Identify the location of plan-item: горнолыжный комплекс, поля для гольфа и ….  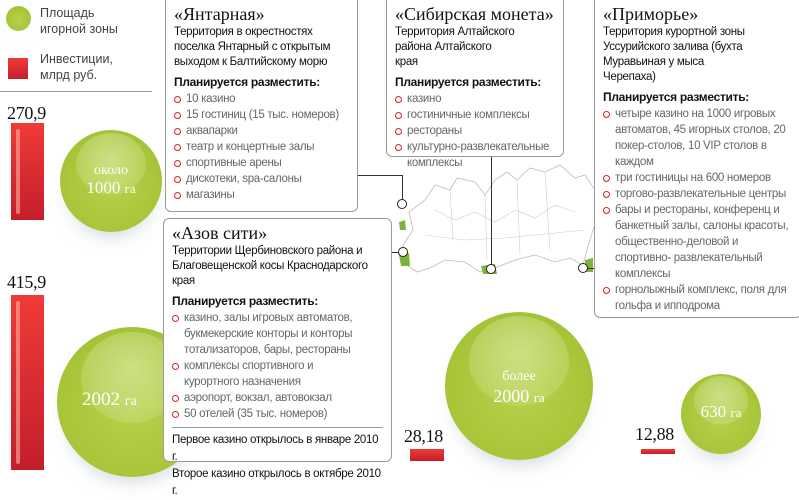
(698, 298).